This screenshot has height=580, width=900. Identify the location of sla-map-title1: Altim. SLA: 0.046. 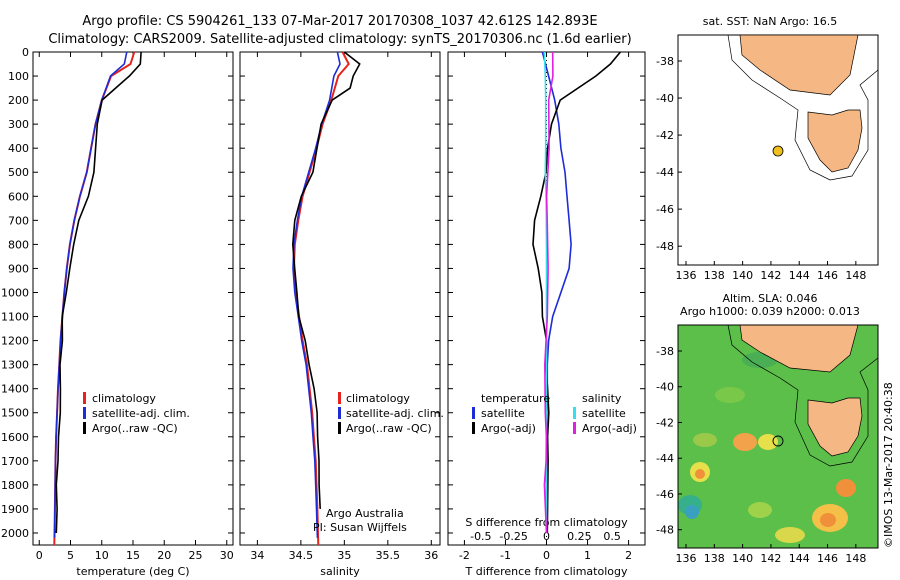
(769, 298).